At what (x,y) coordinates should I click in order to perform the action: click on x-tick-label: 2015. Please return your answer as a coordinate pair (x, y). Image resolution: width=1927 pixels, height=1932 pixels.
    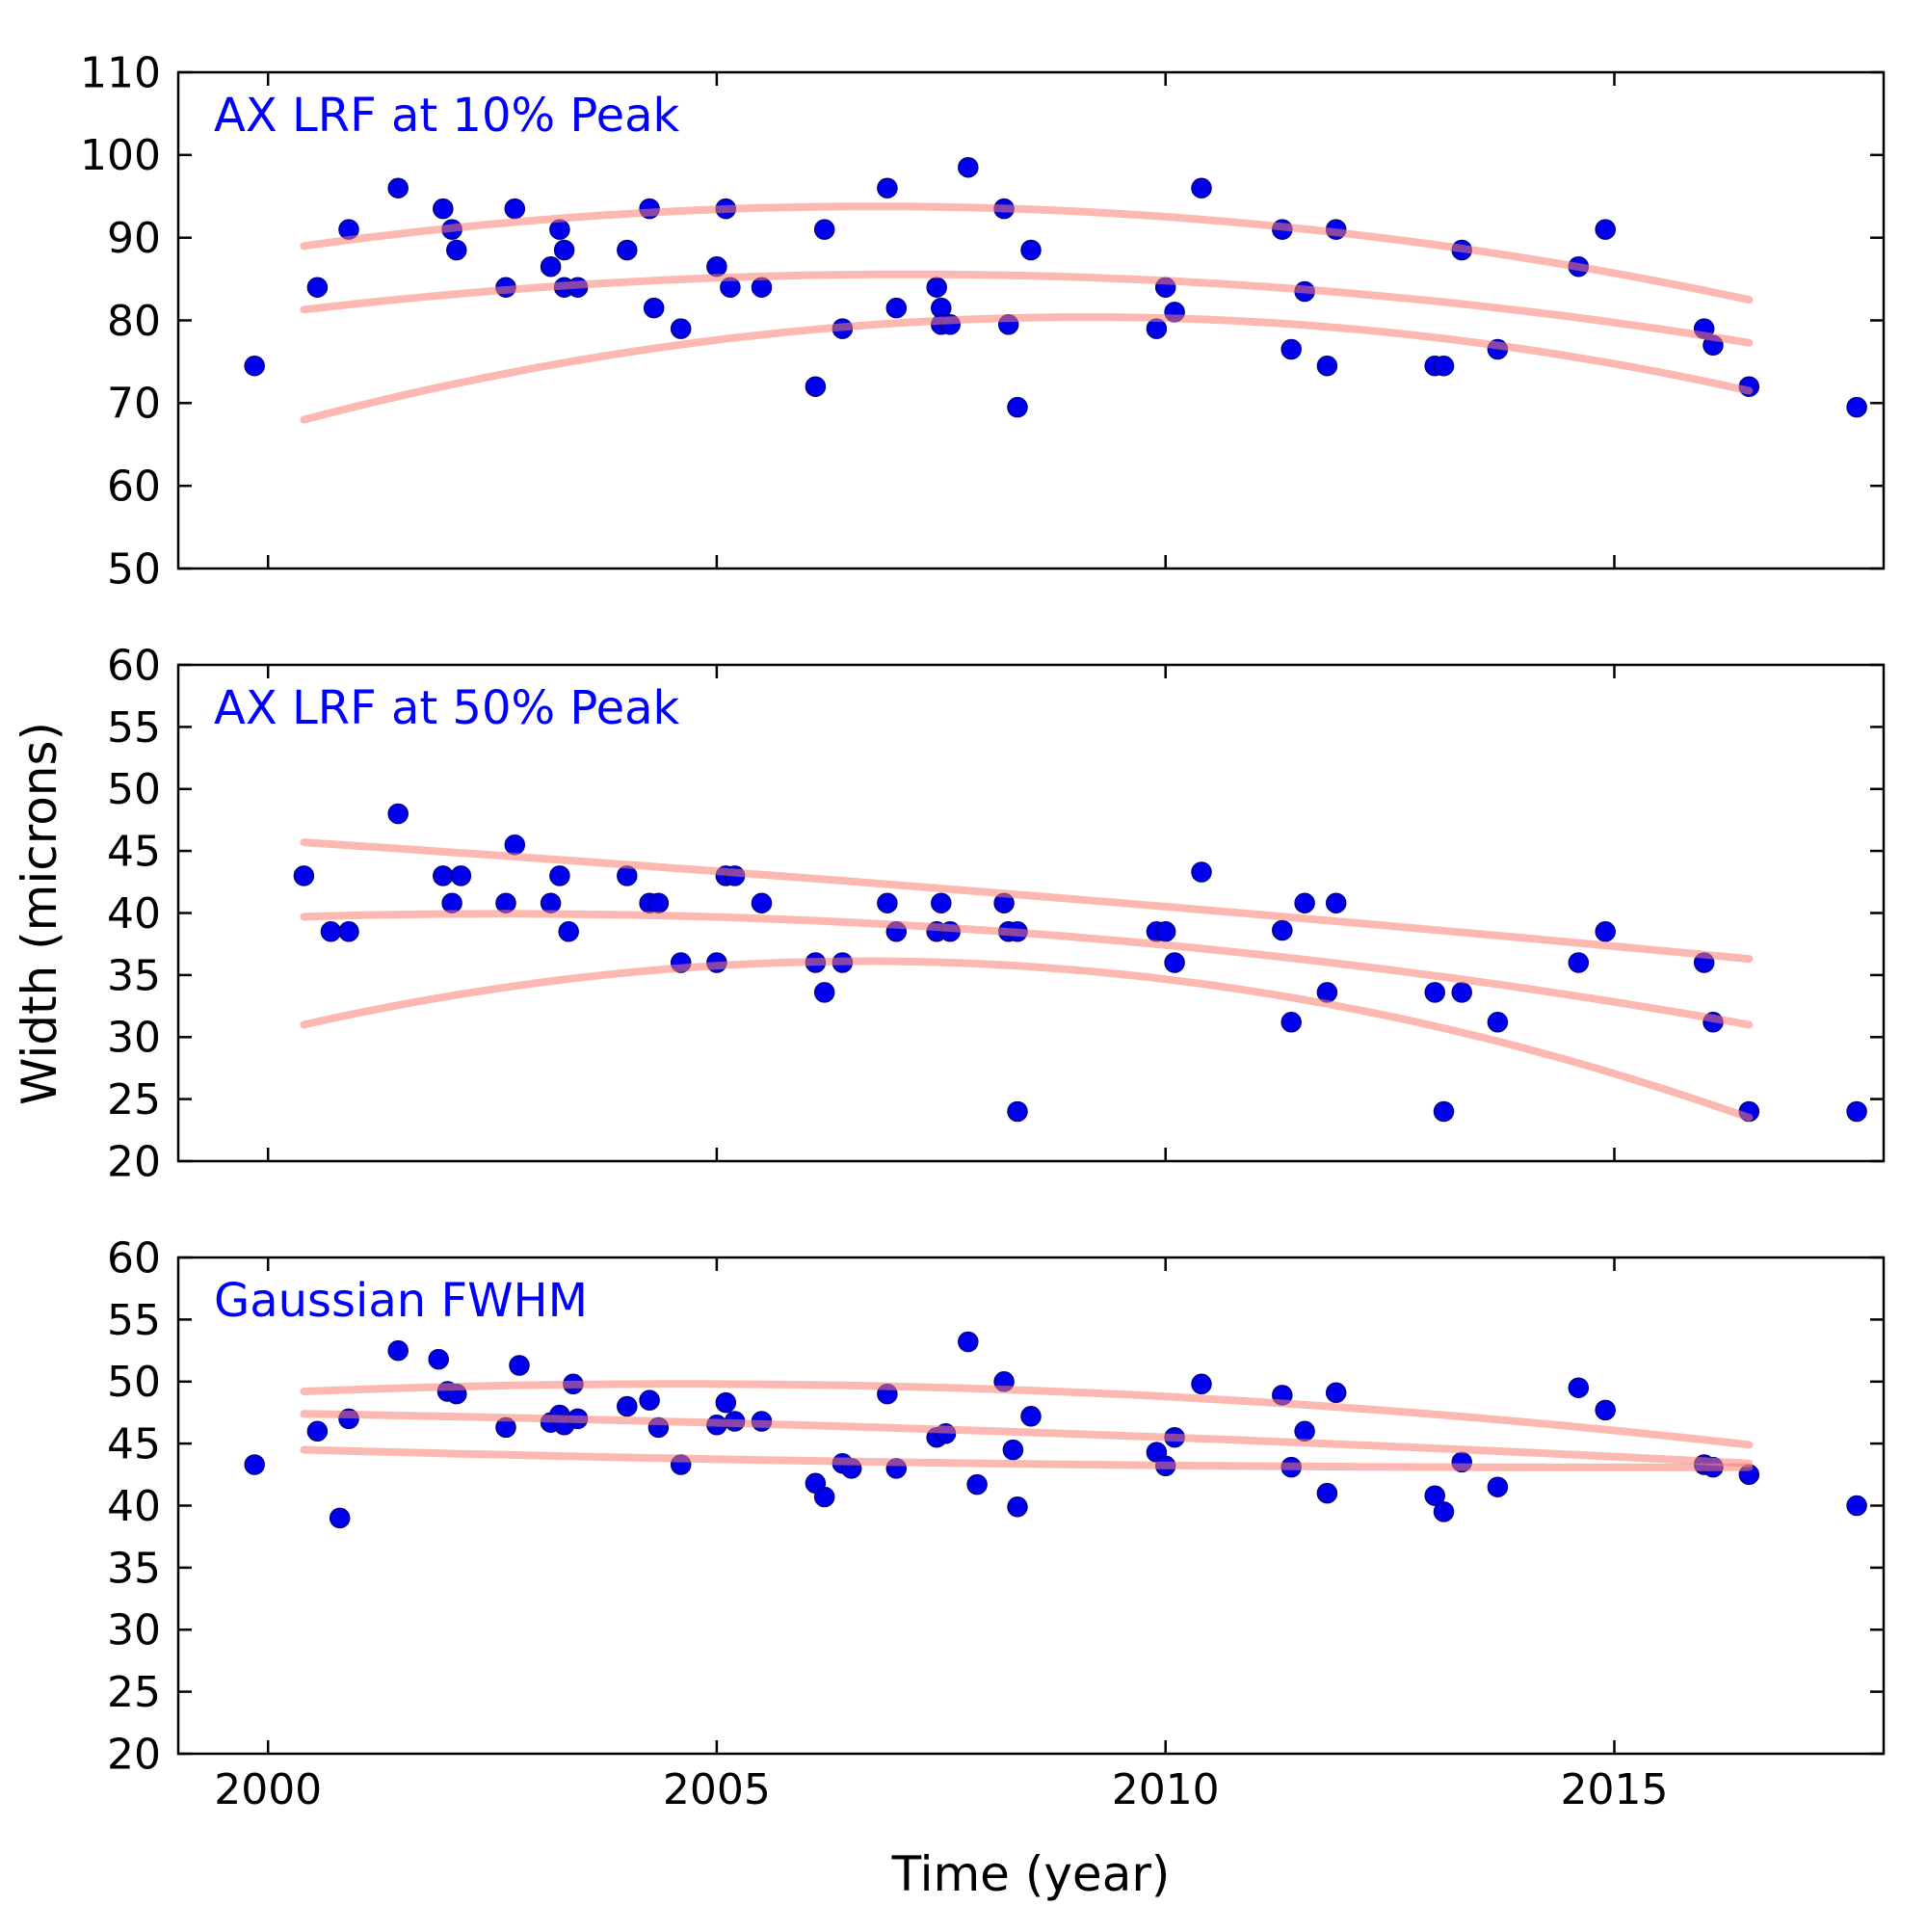
    Looking at the image, I should click on (1615, 1789).